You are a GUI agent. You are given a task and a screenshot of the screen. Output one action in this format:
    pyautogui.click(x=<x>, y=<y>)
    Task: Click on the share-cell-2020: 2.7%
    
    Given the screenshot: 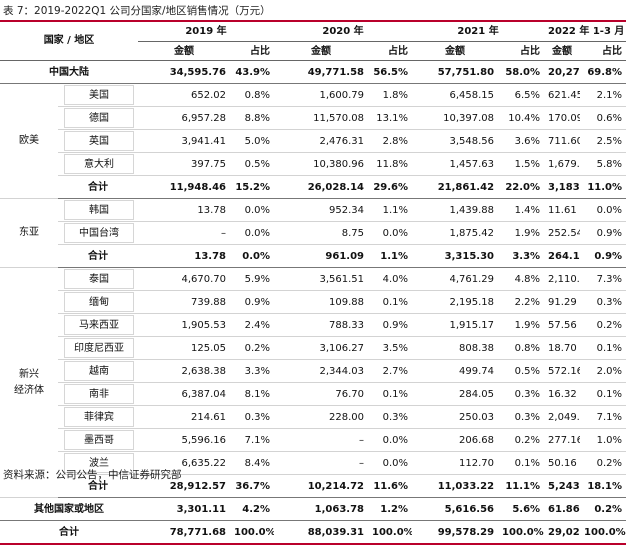 What is the action you would take?
    pyautogui.click(x=390, y=371)
    